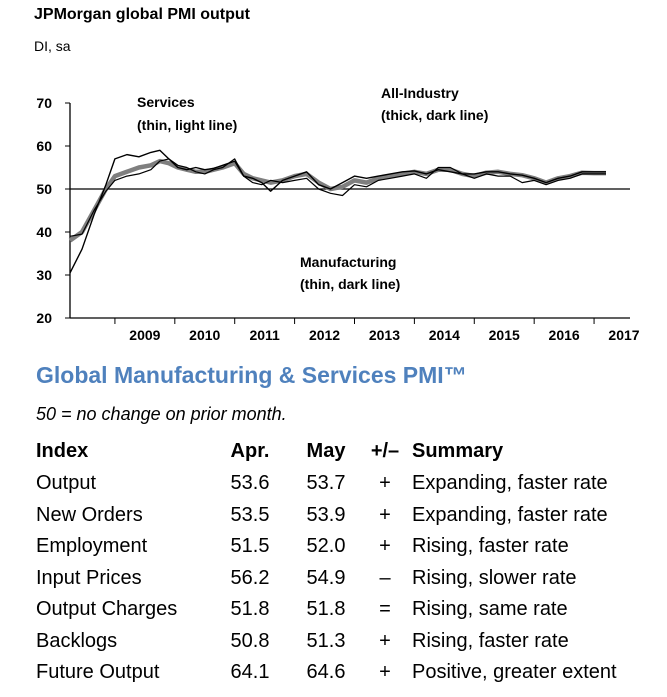 This screenshot has height=697, width=667. What do you see at coordinates (250, 546) in the screenshot?
I see `cell-apr: 51.5` at bounding box center [250, 546].